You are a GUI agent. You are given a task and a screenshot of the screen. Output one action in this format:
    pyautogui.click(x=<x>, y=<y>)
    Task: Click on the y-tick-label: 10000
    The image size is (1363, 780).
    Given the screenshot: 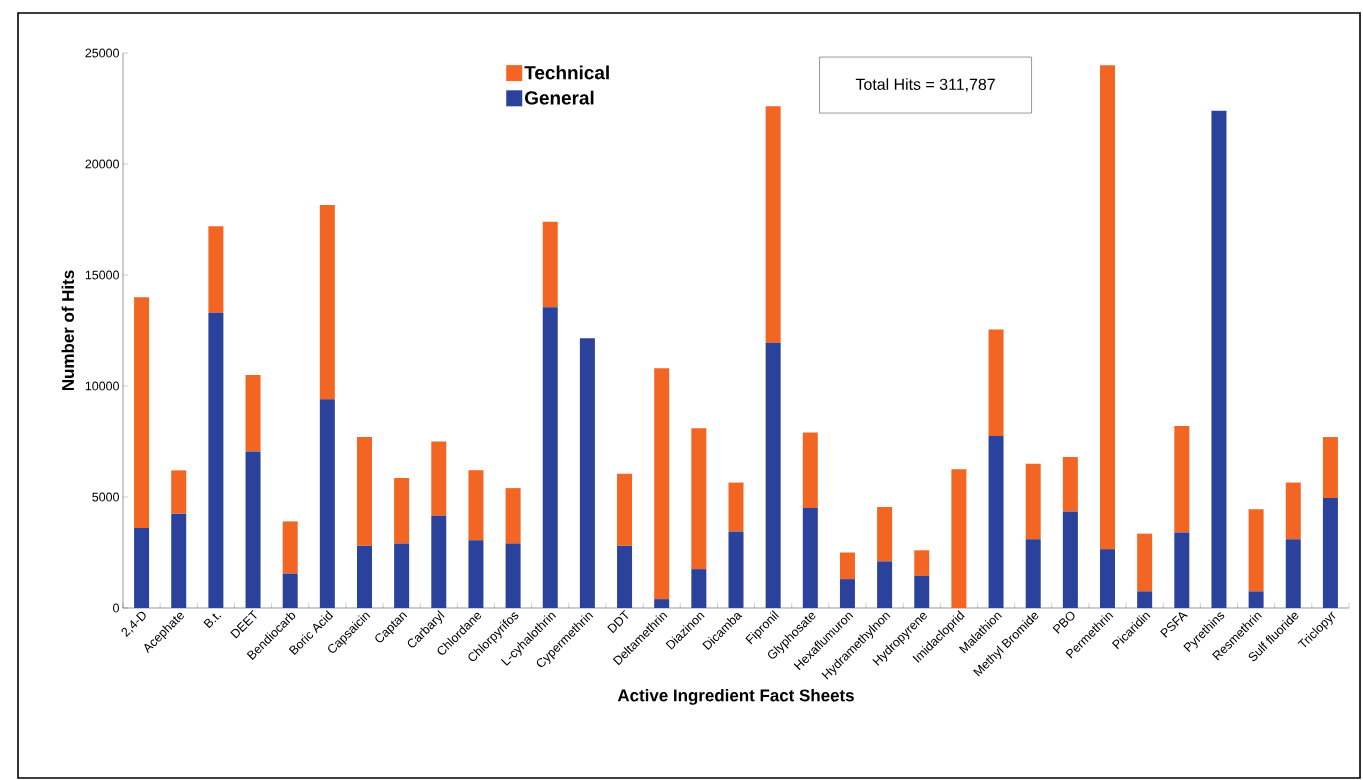 What is the action you would take?
    pyautogui.click(x=102, y=386)
    